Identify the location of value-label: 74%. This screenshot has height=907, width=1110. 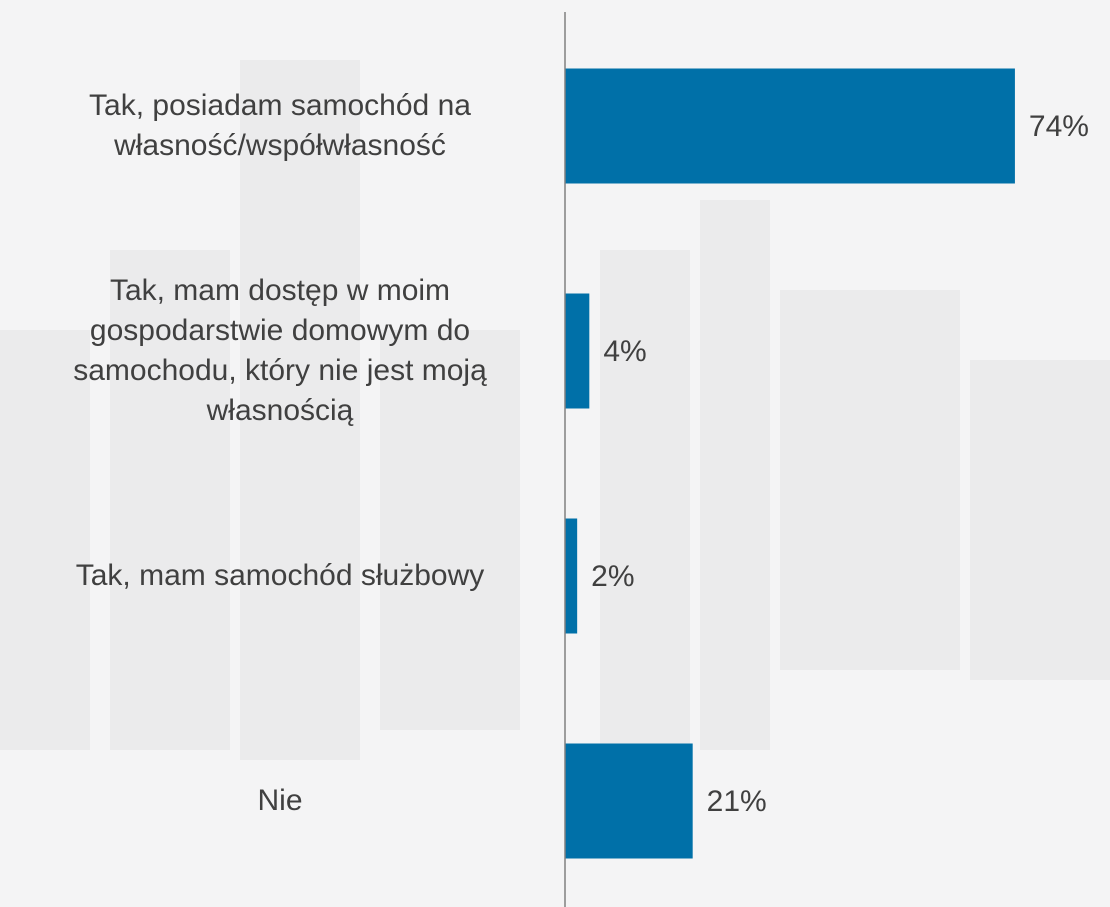
(1059, 126).